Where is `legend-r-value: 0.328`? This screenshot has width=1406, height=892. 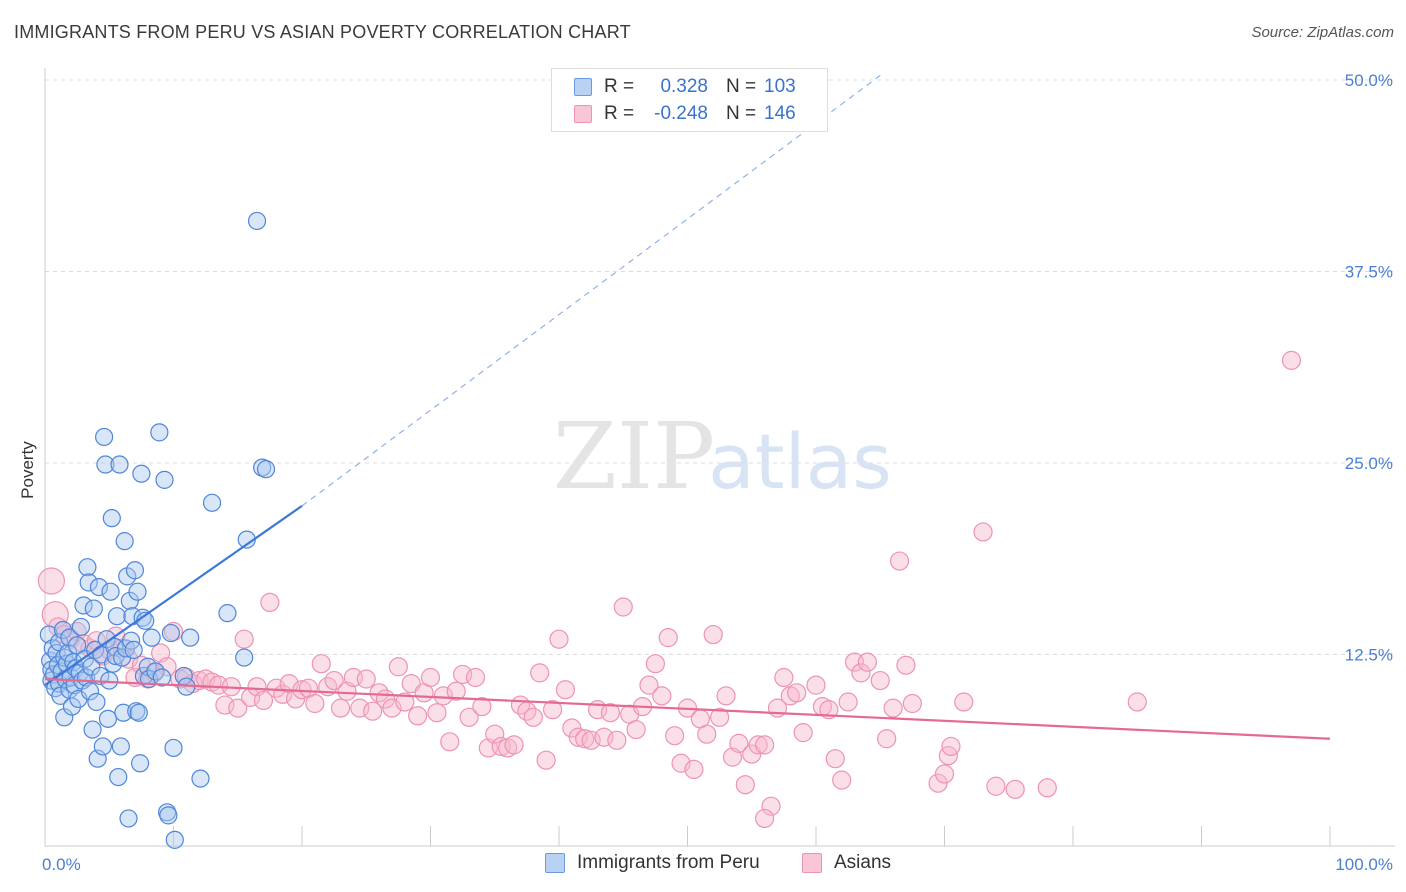
legend-r-value: 0.328 is located at coordinates (684, 86).